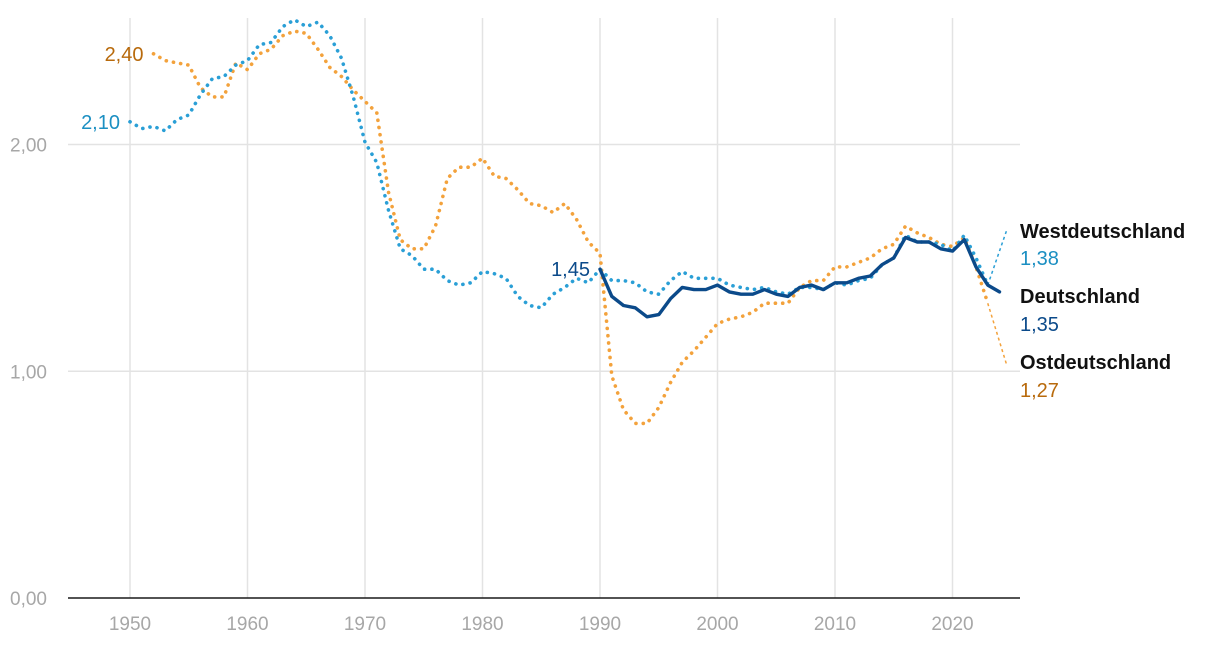 The image size is (1220, 648). I want to click on x-tick-1980: 1980, so click(482, 624).